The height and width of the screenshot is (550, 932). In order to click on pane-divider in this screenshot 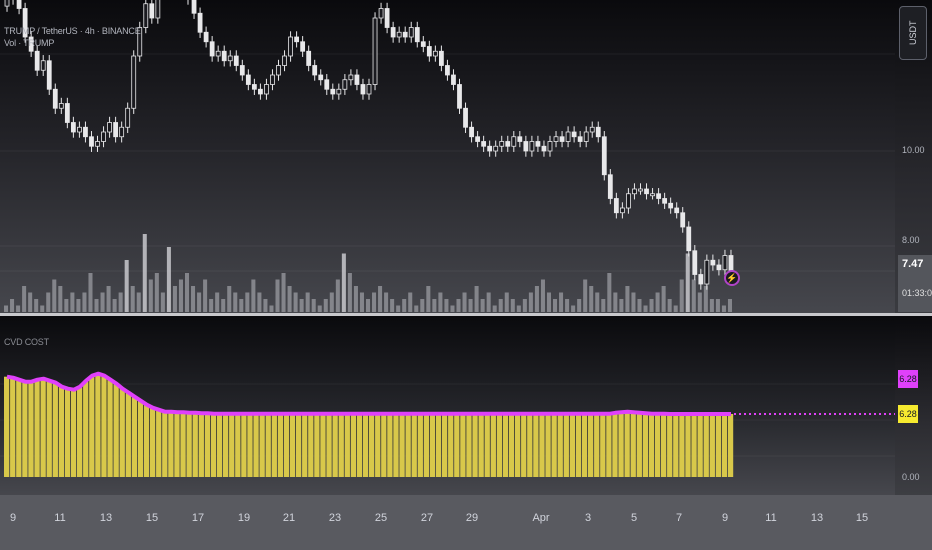, I will do `click(466, 314)`.